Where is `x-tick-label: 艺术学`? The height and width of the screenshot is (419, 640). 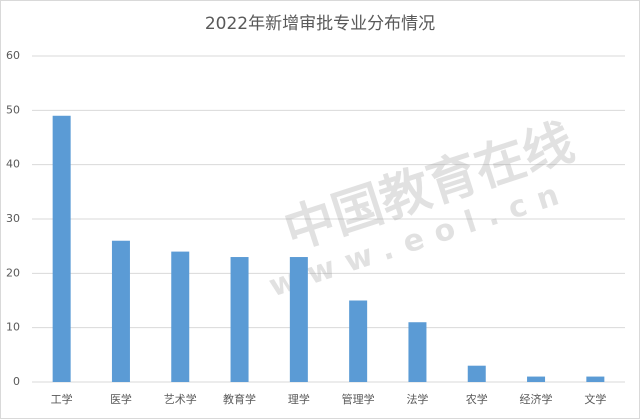
x-tick-label: 艺术学 is located at coordinates (180, 399).